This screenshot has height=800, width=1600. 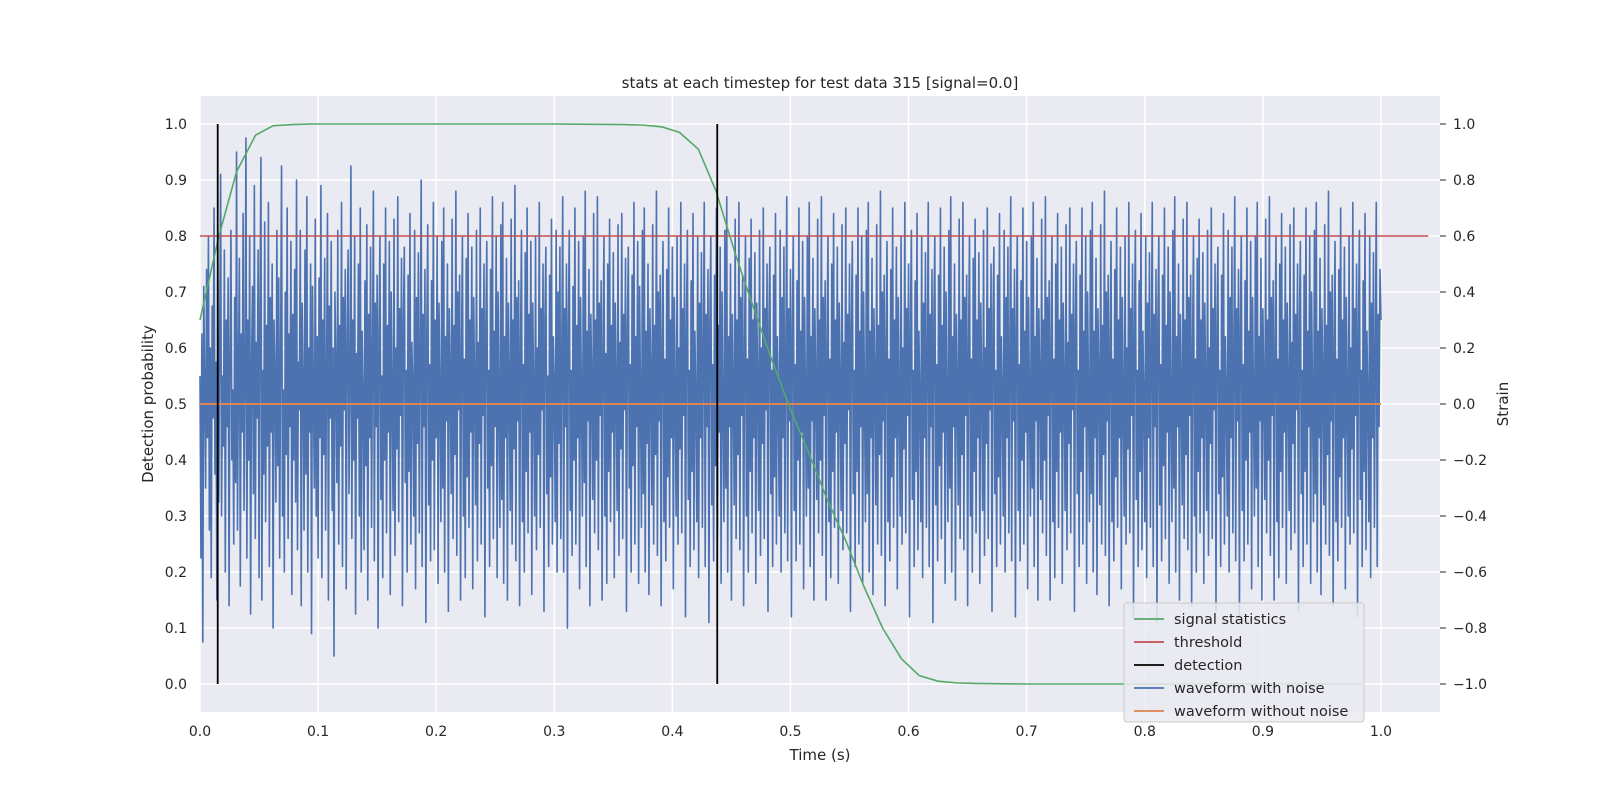 What do you see at coordinates (1230, 620) in the screenshot?
I see `legend-label: signal statistics` at bounding box center [1230, 620].